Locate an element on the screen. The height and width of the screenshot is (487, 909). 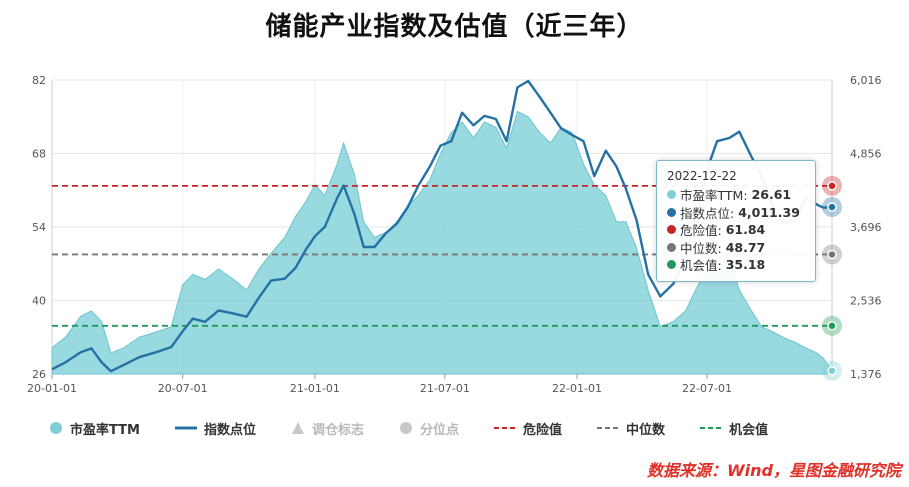
y-left-tick-label: 68 is located at coordinates (39, 154).